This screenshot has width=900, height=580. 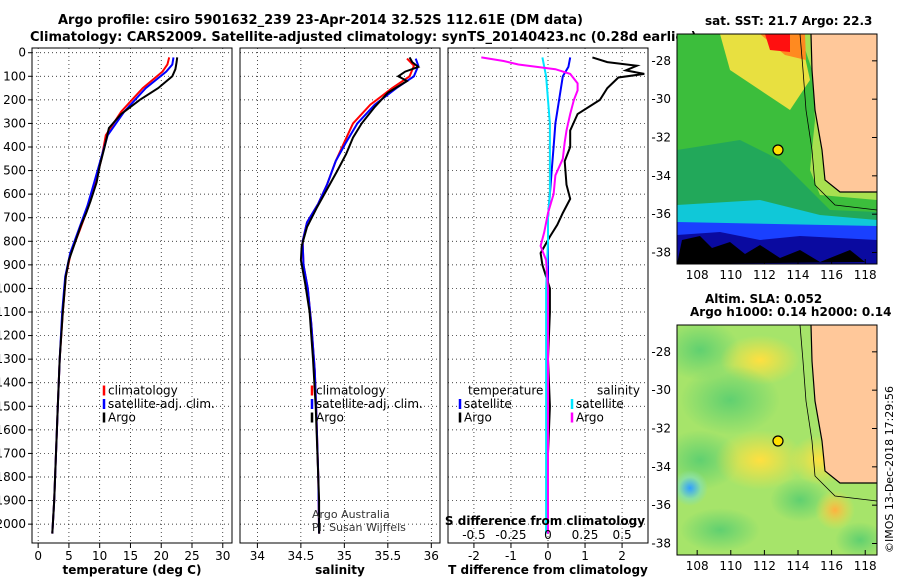 What do you see at coordinates (132, 570) in the screenshot?
I see `x-axis-label: temperature (deg C)` at bounding box center [132, 570].